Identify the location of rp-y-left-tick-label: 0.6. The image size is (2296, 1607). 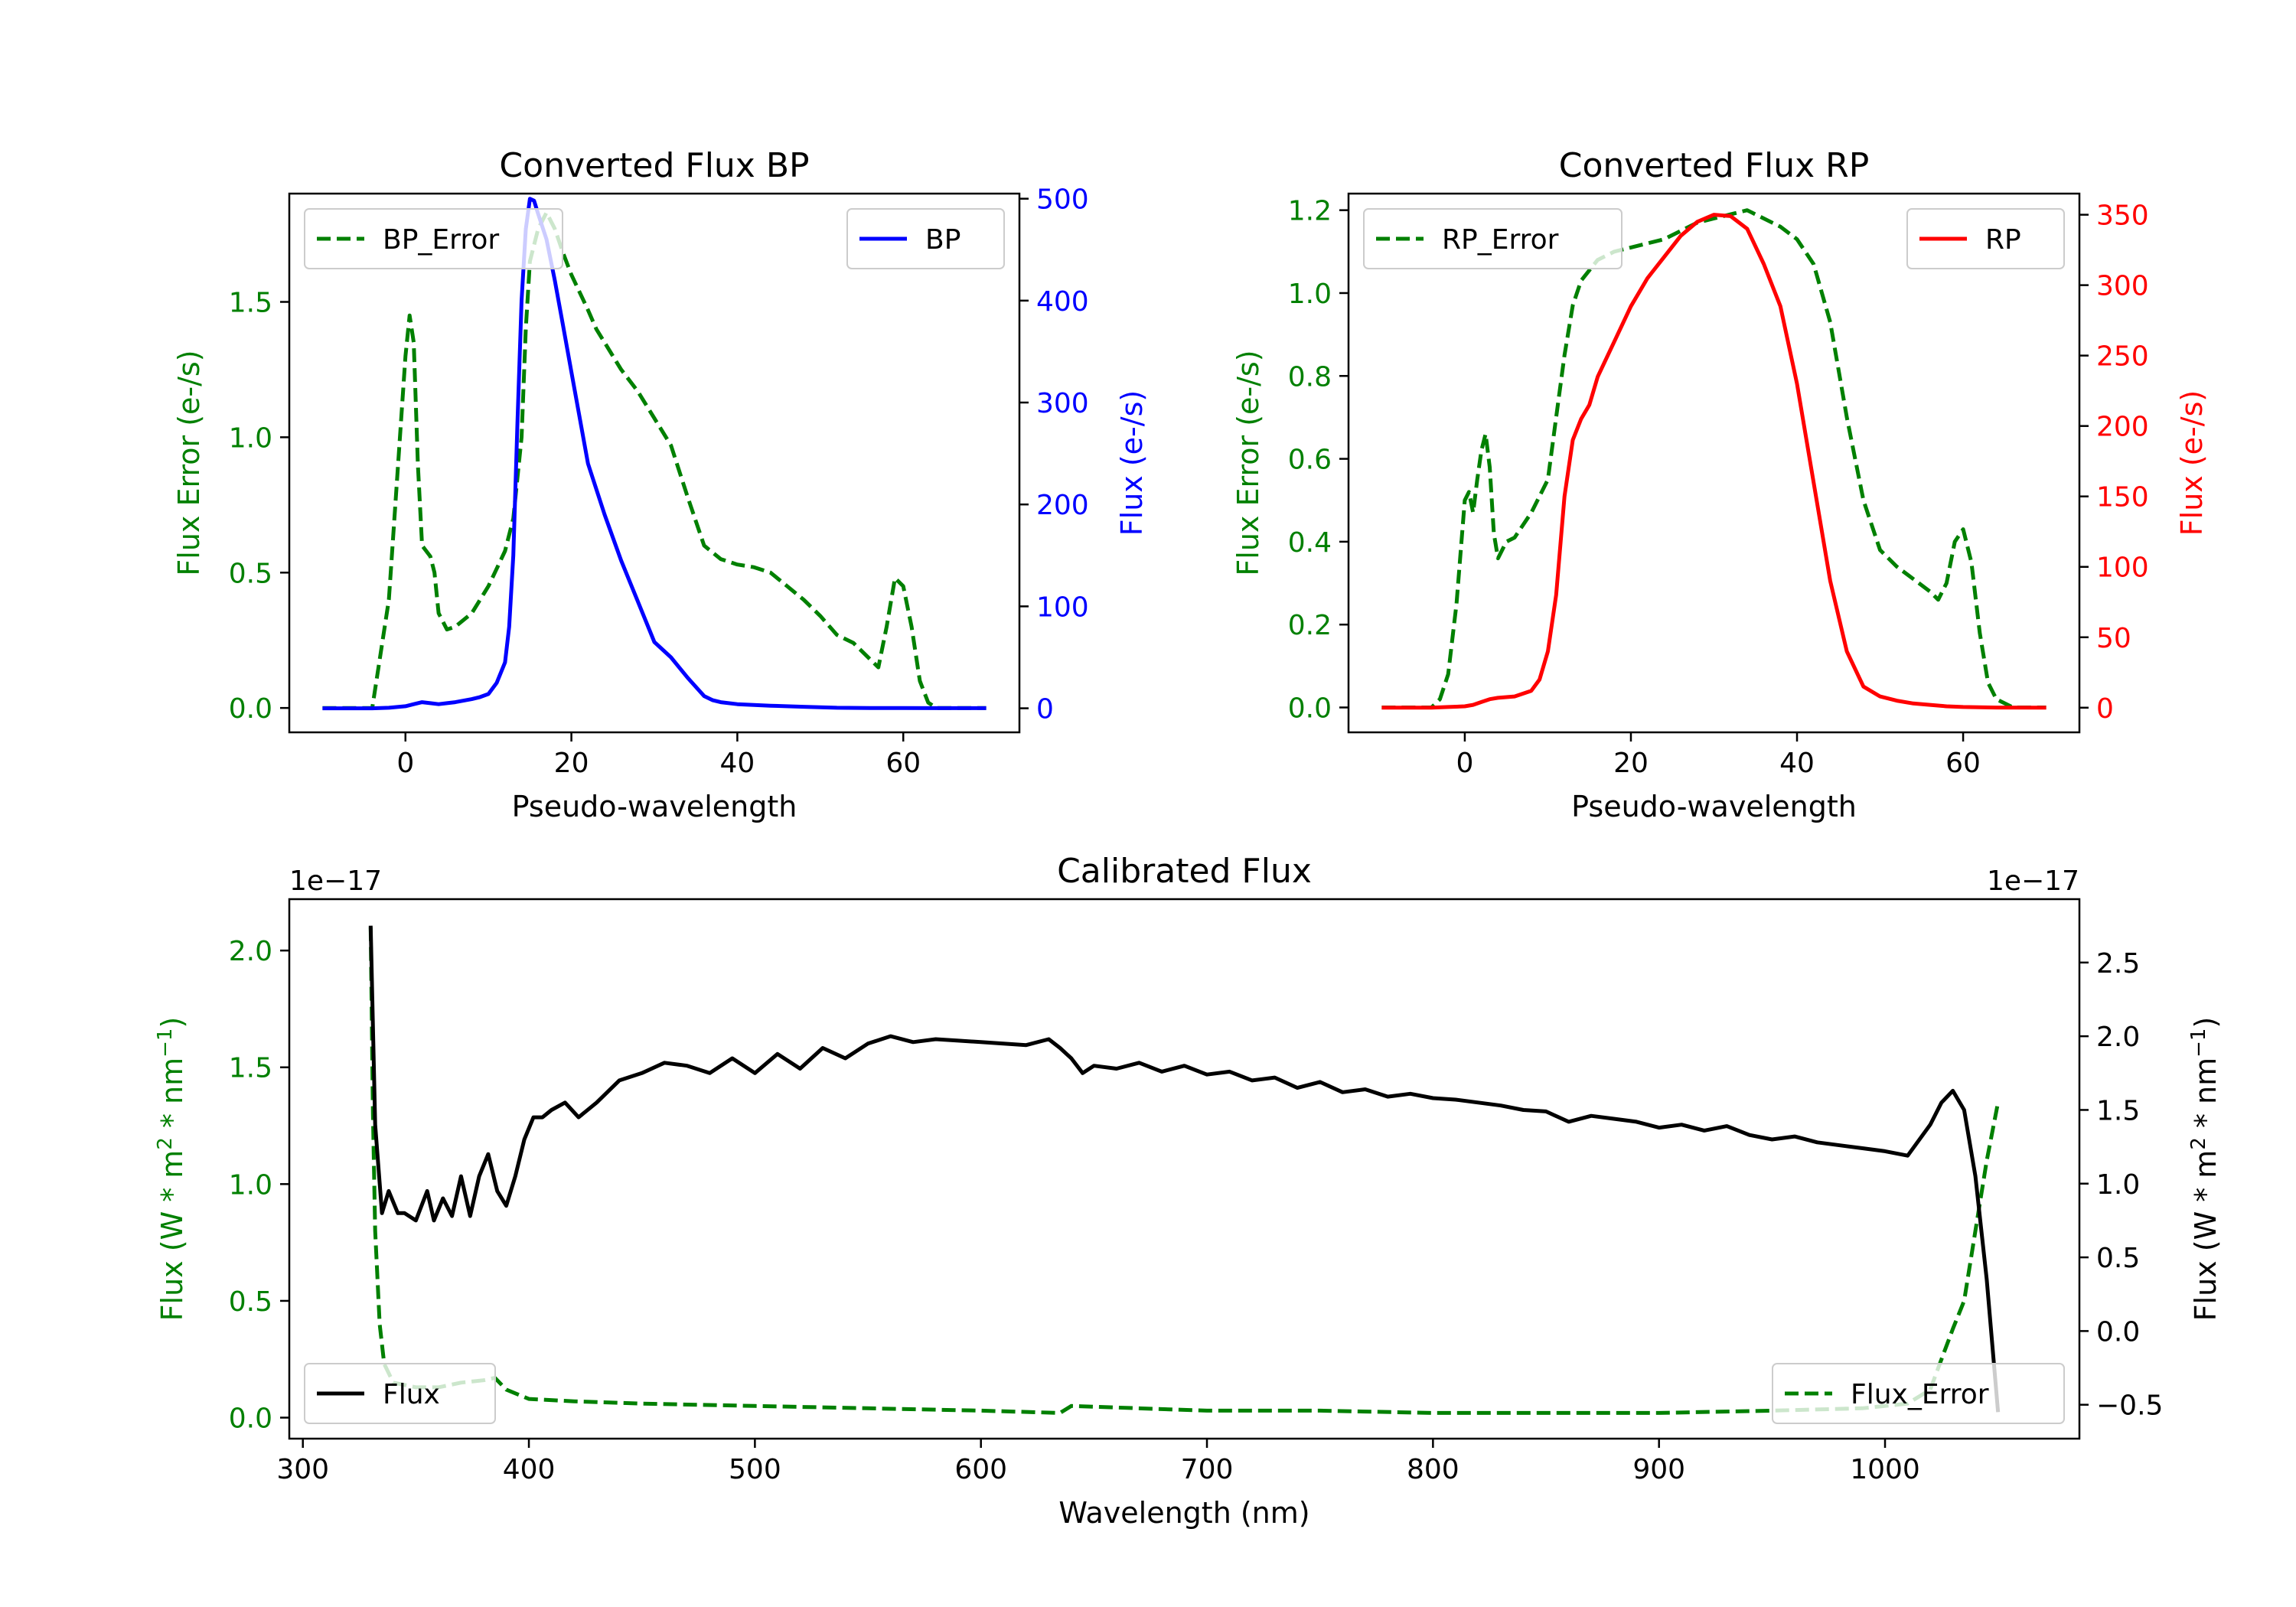
(1310, 460).